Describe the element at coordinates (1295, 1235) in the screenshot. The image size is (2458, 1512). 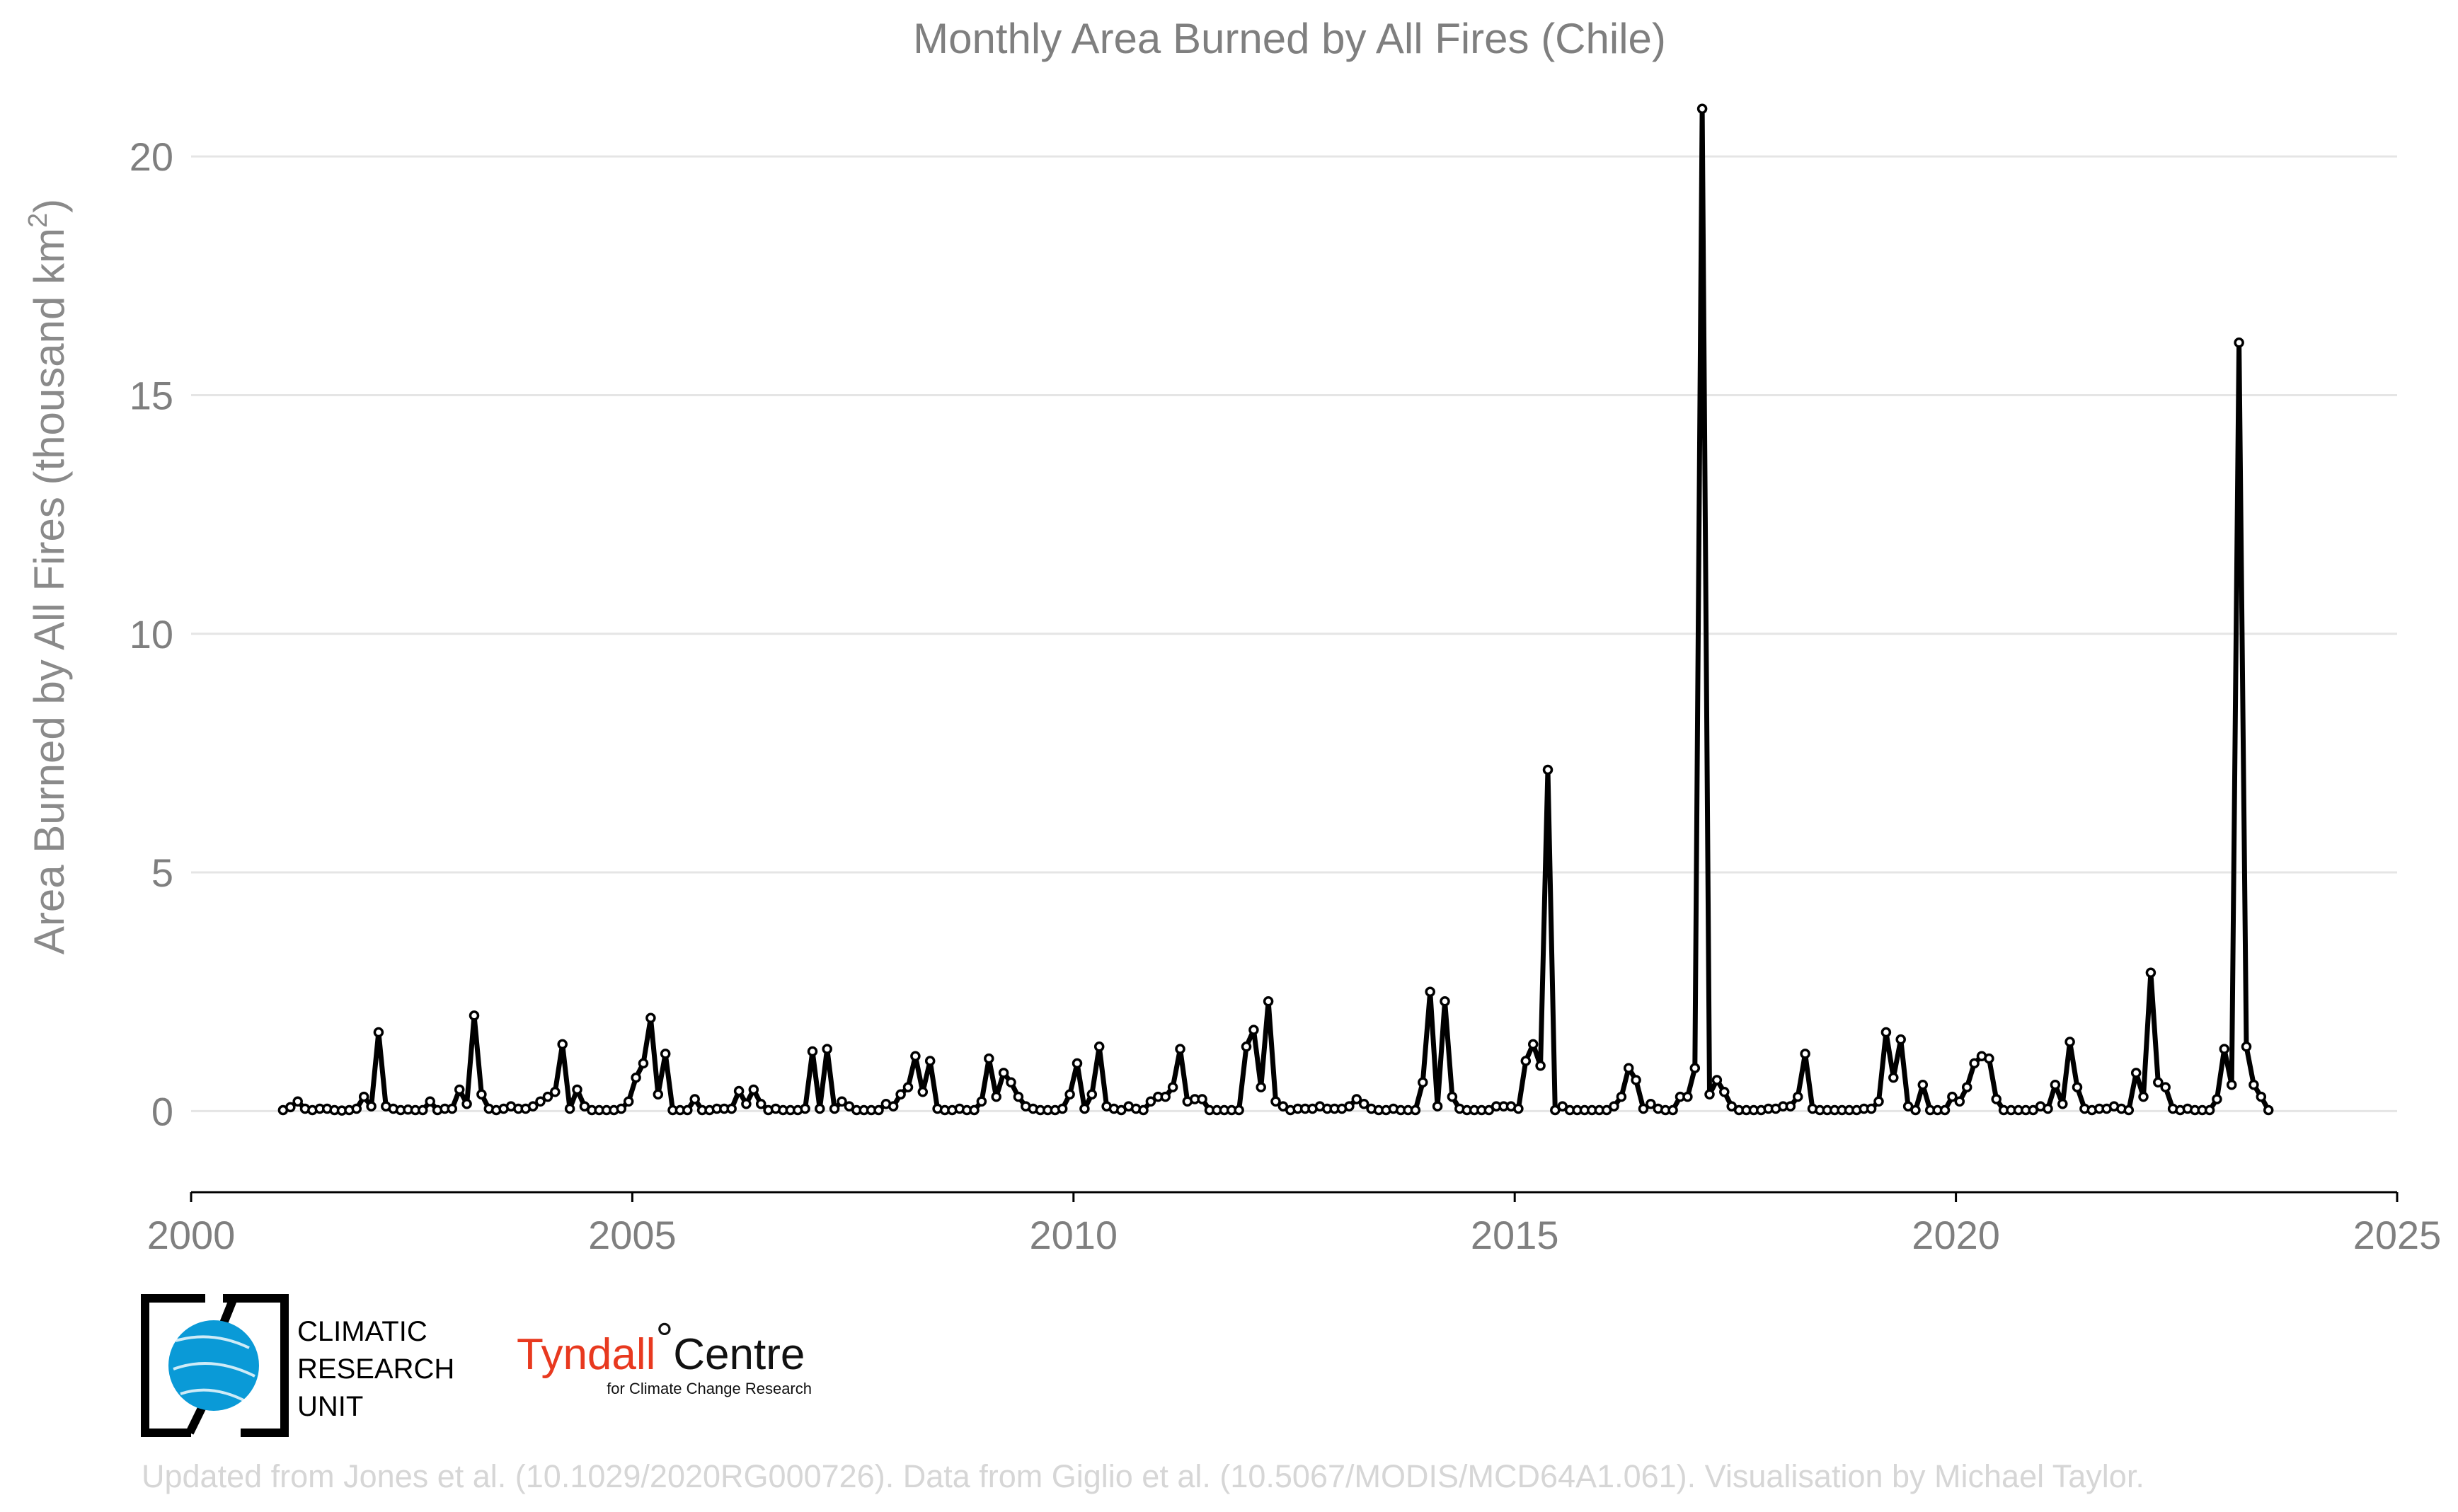
I see `x-tick-labels: 2000 2005 2010 2015 2020 2025` at that location.